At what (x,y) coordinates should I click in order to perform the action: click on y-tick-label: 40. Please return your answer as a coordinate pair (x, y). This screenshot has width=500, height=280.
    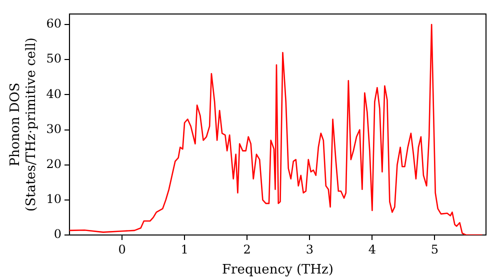
    Looking at the image, I should click on (54, 93).